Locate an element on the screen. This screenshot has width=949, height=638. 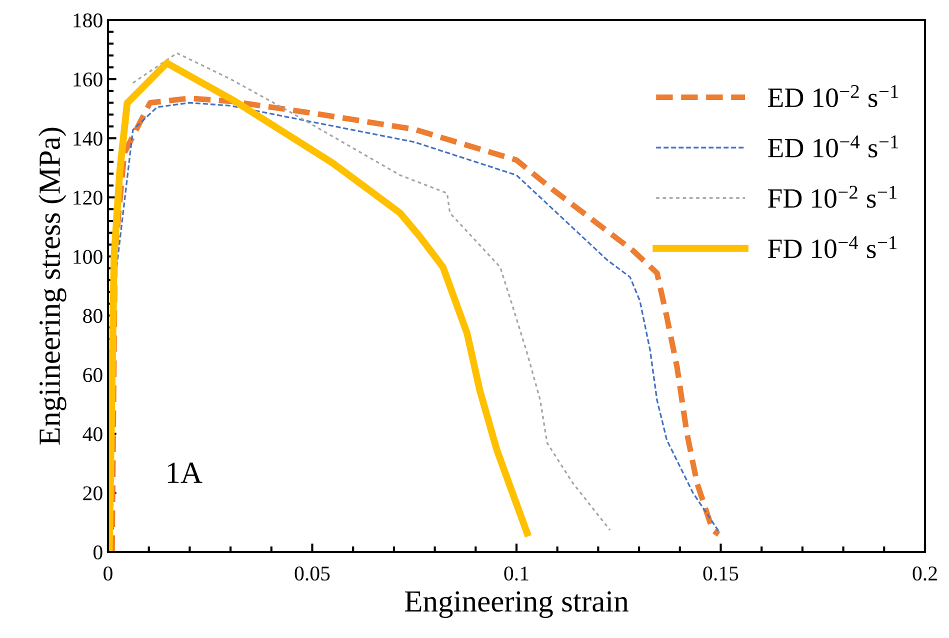
legend-label: ED 10$^{−2}$ s$^{−1}$ is located at coordinates (833, 96).